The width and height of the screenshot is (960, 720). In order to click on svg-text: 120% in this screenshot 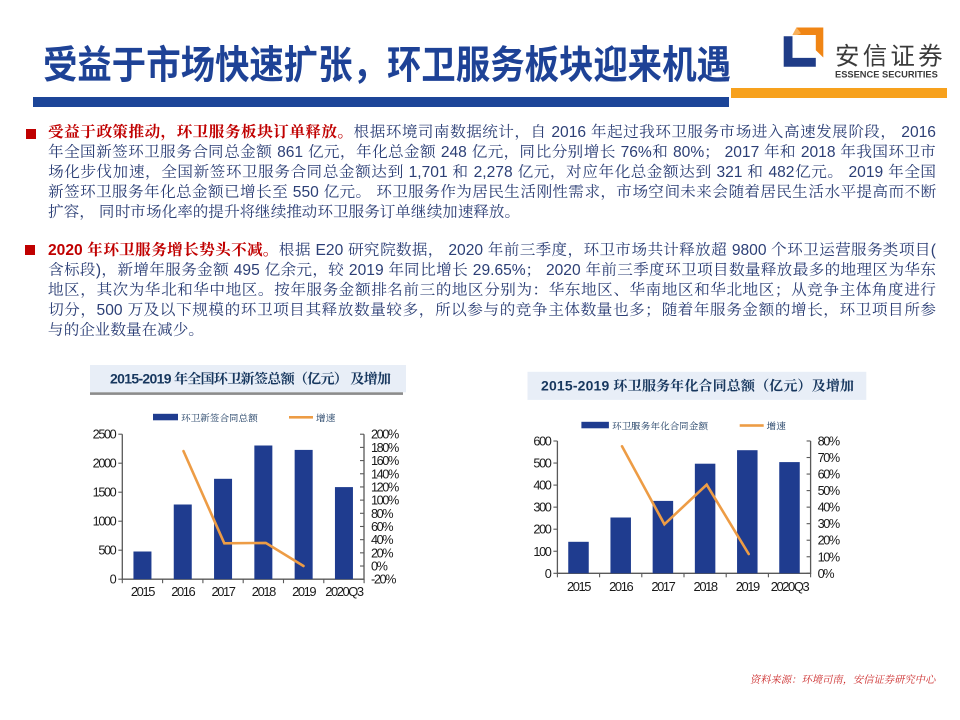, I will do `click(385, 487)`.